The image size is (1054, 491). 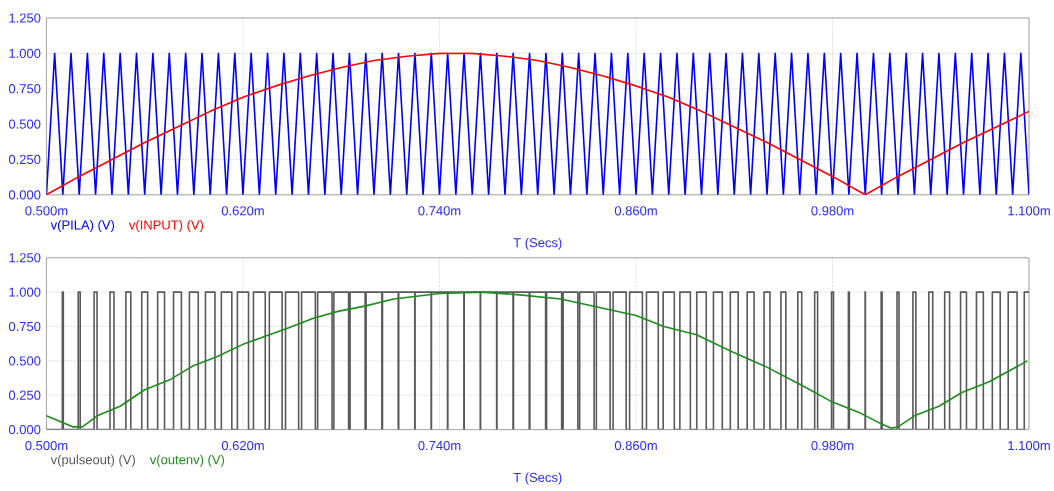 What do you see at coordinates (82, 226) in the screenshot?
I see `series-label: v(PILA) (V)` at bounding box center [82, 226].